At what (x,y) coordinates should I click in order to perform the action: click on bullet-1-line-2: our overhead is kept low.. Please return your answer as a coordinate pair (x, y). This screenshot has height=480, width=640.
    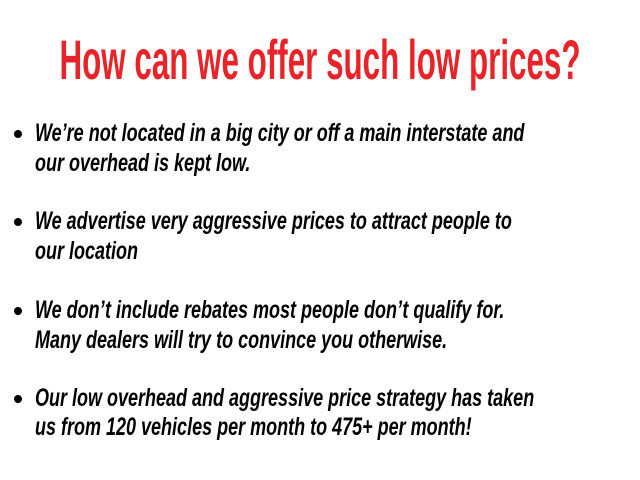
    Looking at the image, I should click on (143, 163).